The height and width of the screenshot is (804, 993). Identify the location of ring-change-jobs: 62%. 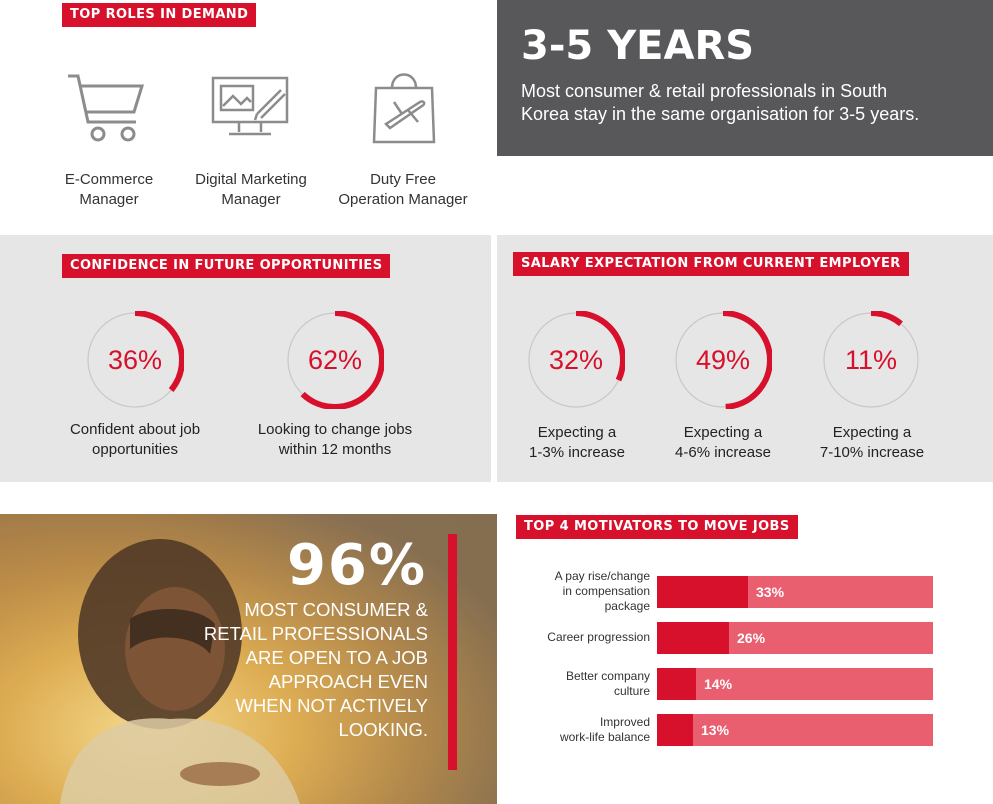
(335, 360).